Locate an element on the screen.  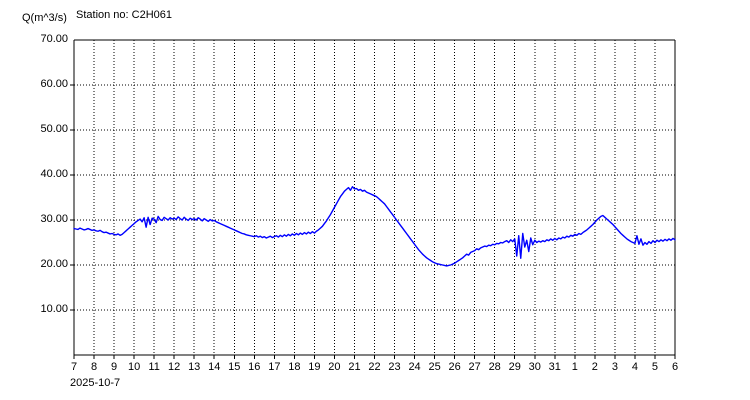
x-tick-label: 15 is located at coordinates (234, 367).